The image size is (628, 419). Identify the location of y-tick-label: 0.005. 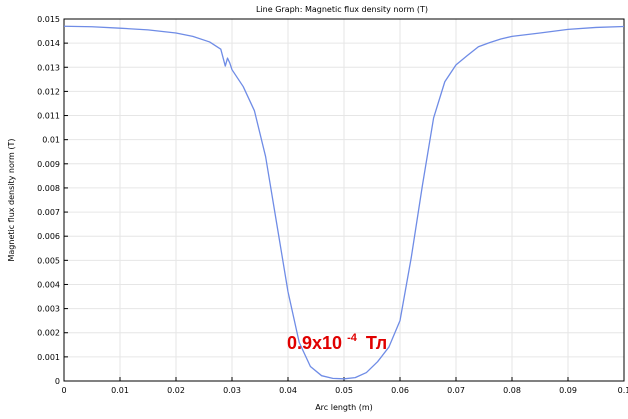
(48, 260).